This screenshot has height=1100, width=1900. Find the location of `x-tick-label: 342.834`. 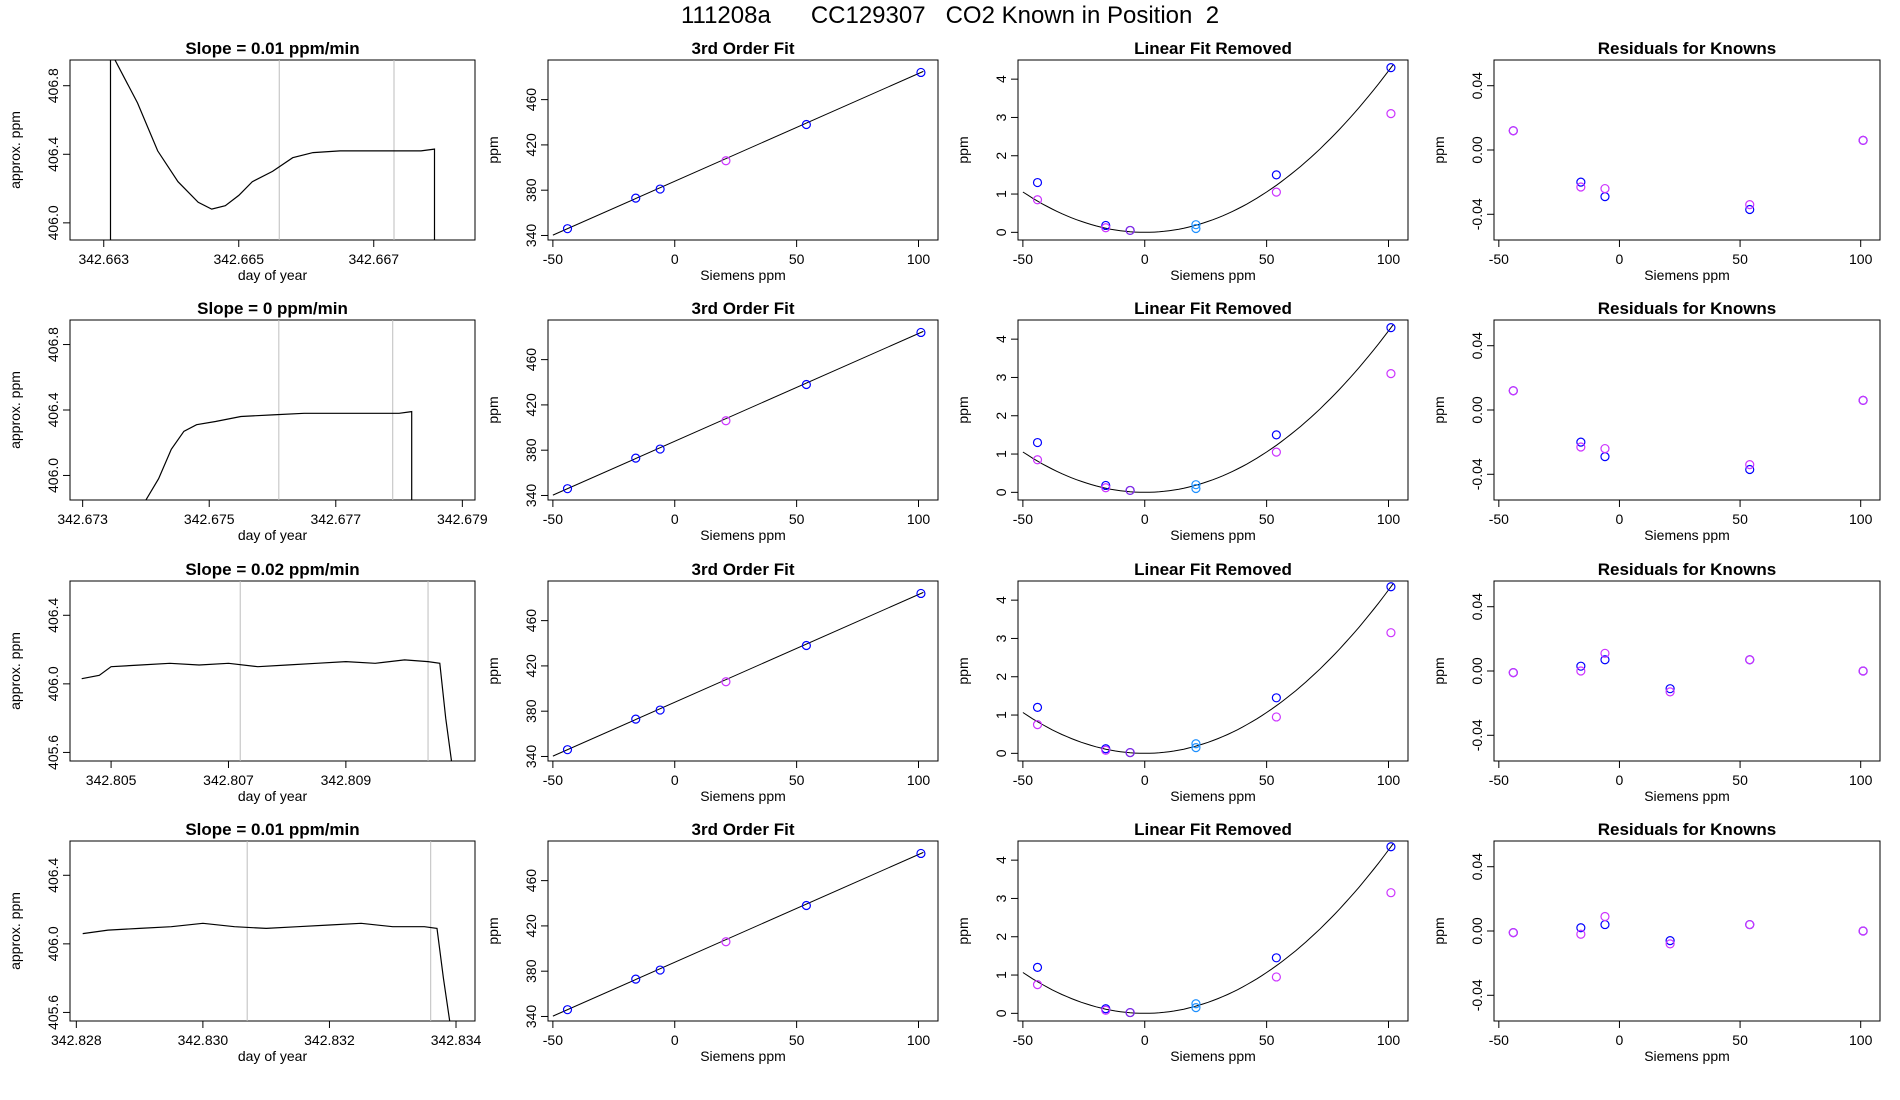

x-tick-label: 342.834 is located at coordinates (456, 1040).